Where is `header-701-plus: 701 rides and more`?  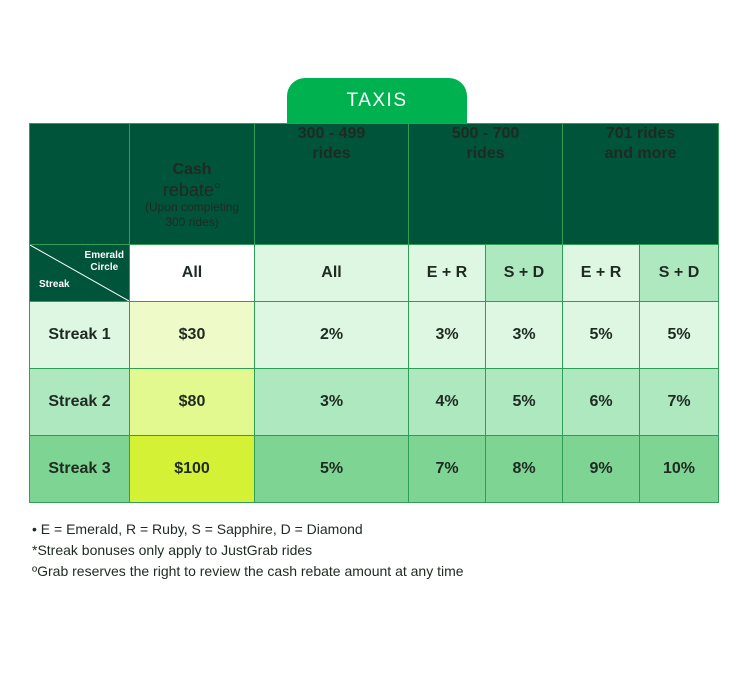 header-701-plus: 701 rides and more is located at coordinates (641, 184).